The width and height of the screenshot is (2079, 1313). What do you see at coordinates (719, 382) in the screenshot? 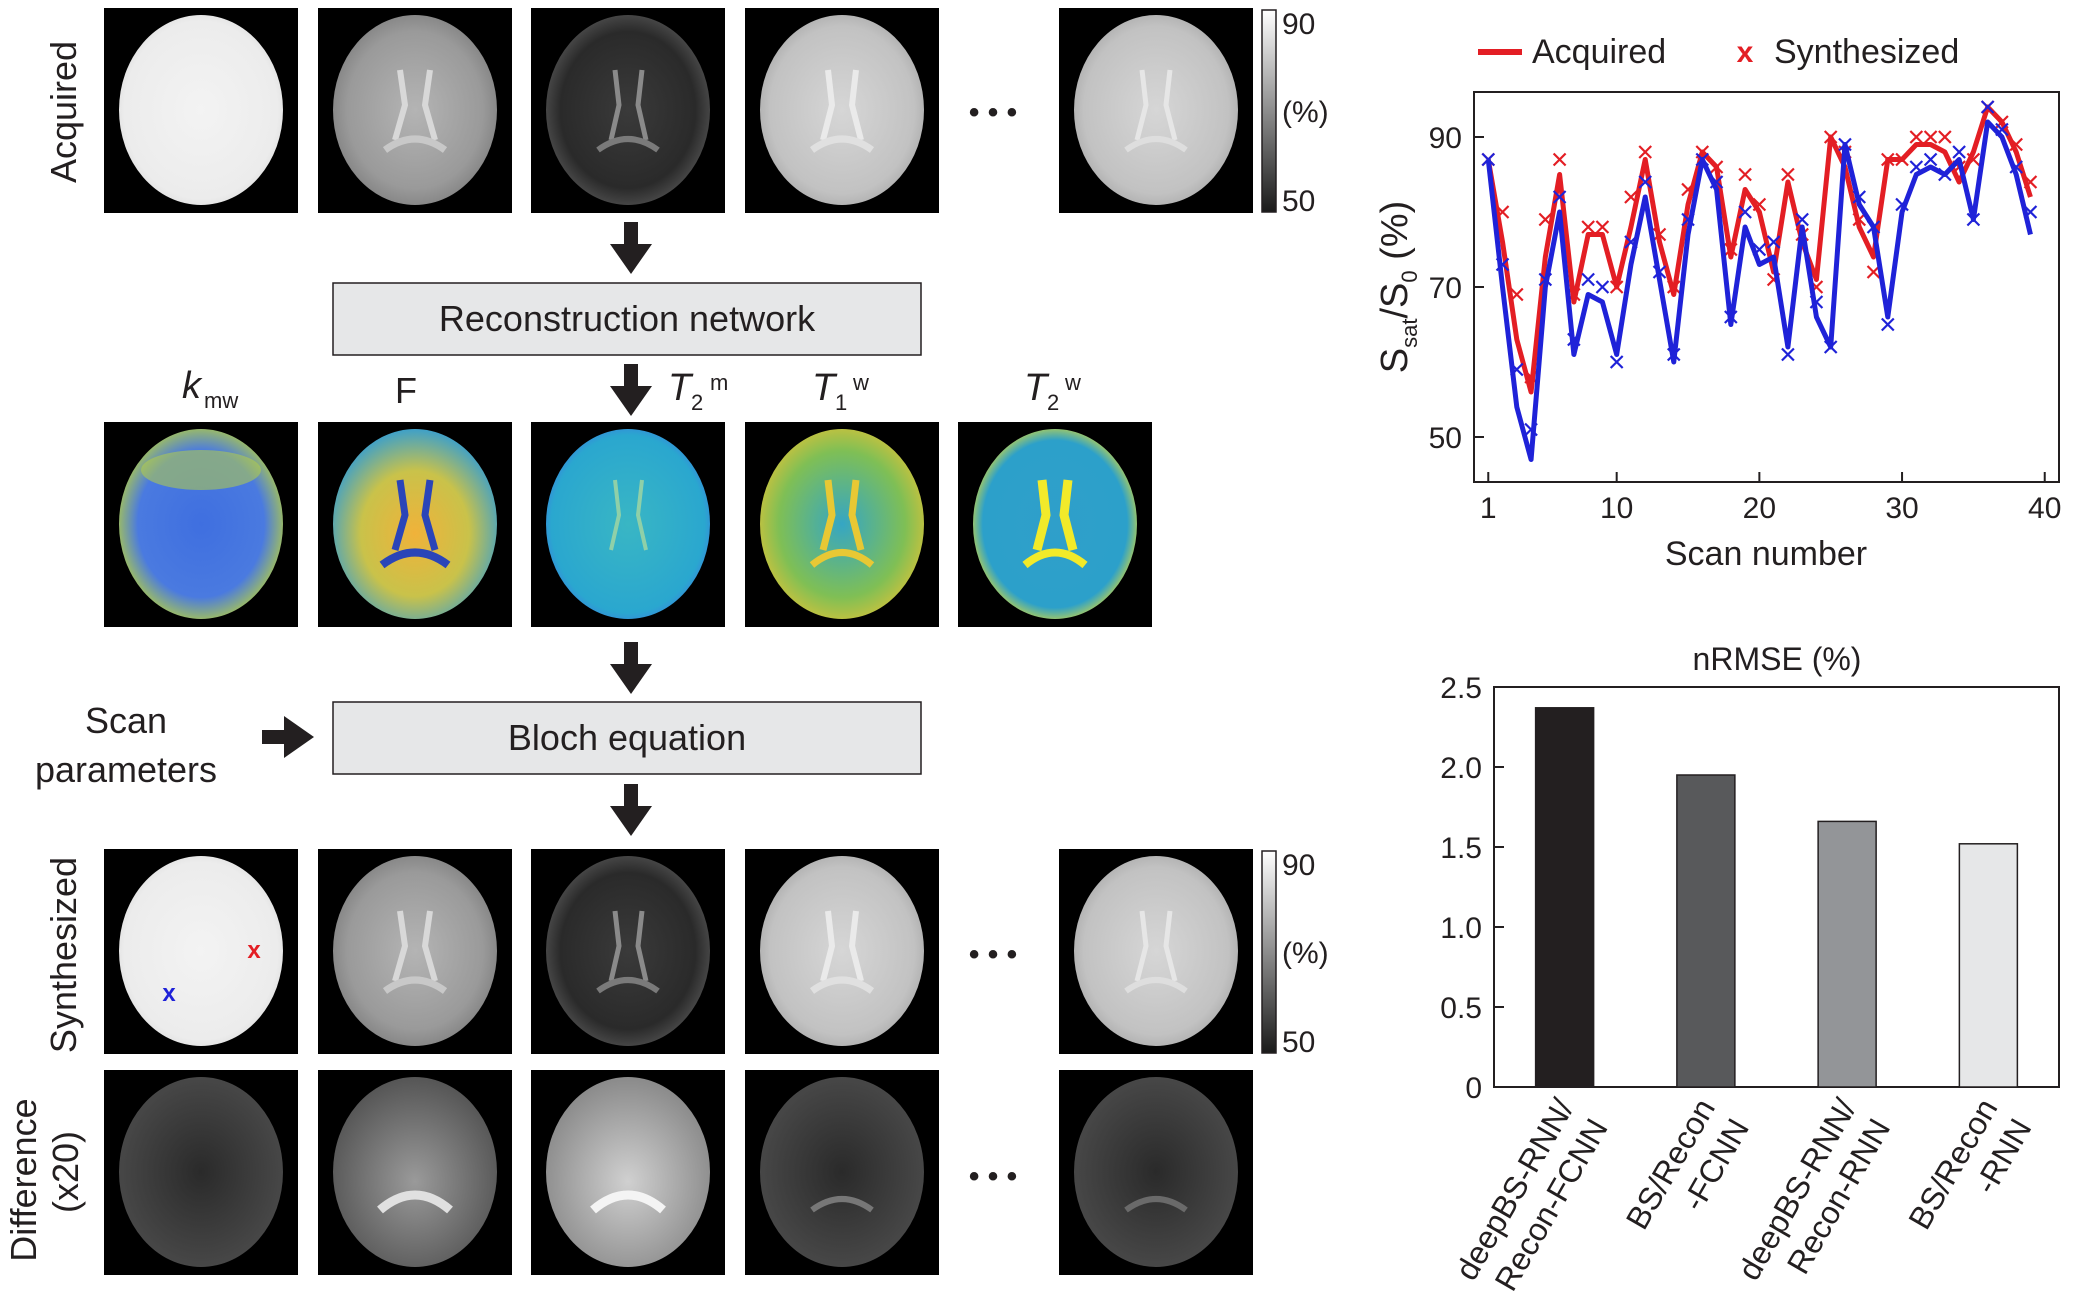
I see `T2m-superscript: m` at bounding box center [719, 382].